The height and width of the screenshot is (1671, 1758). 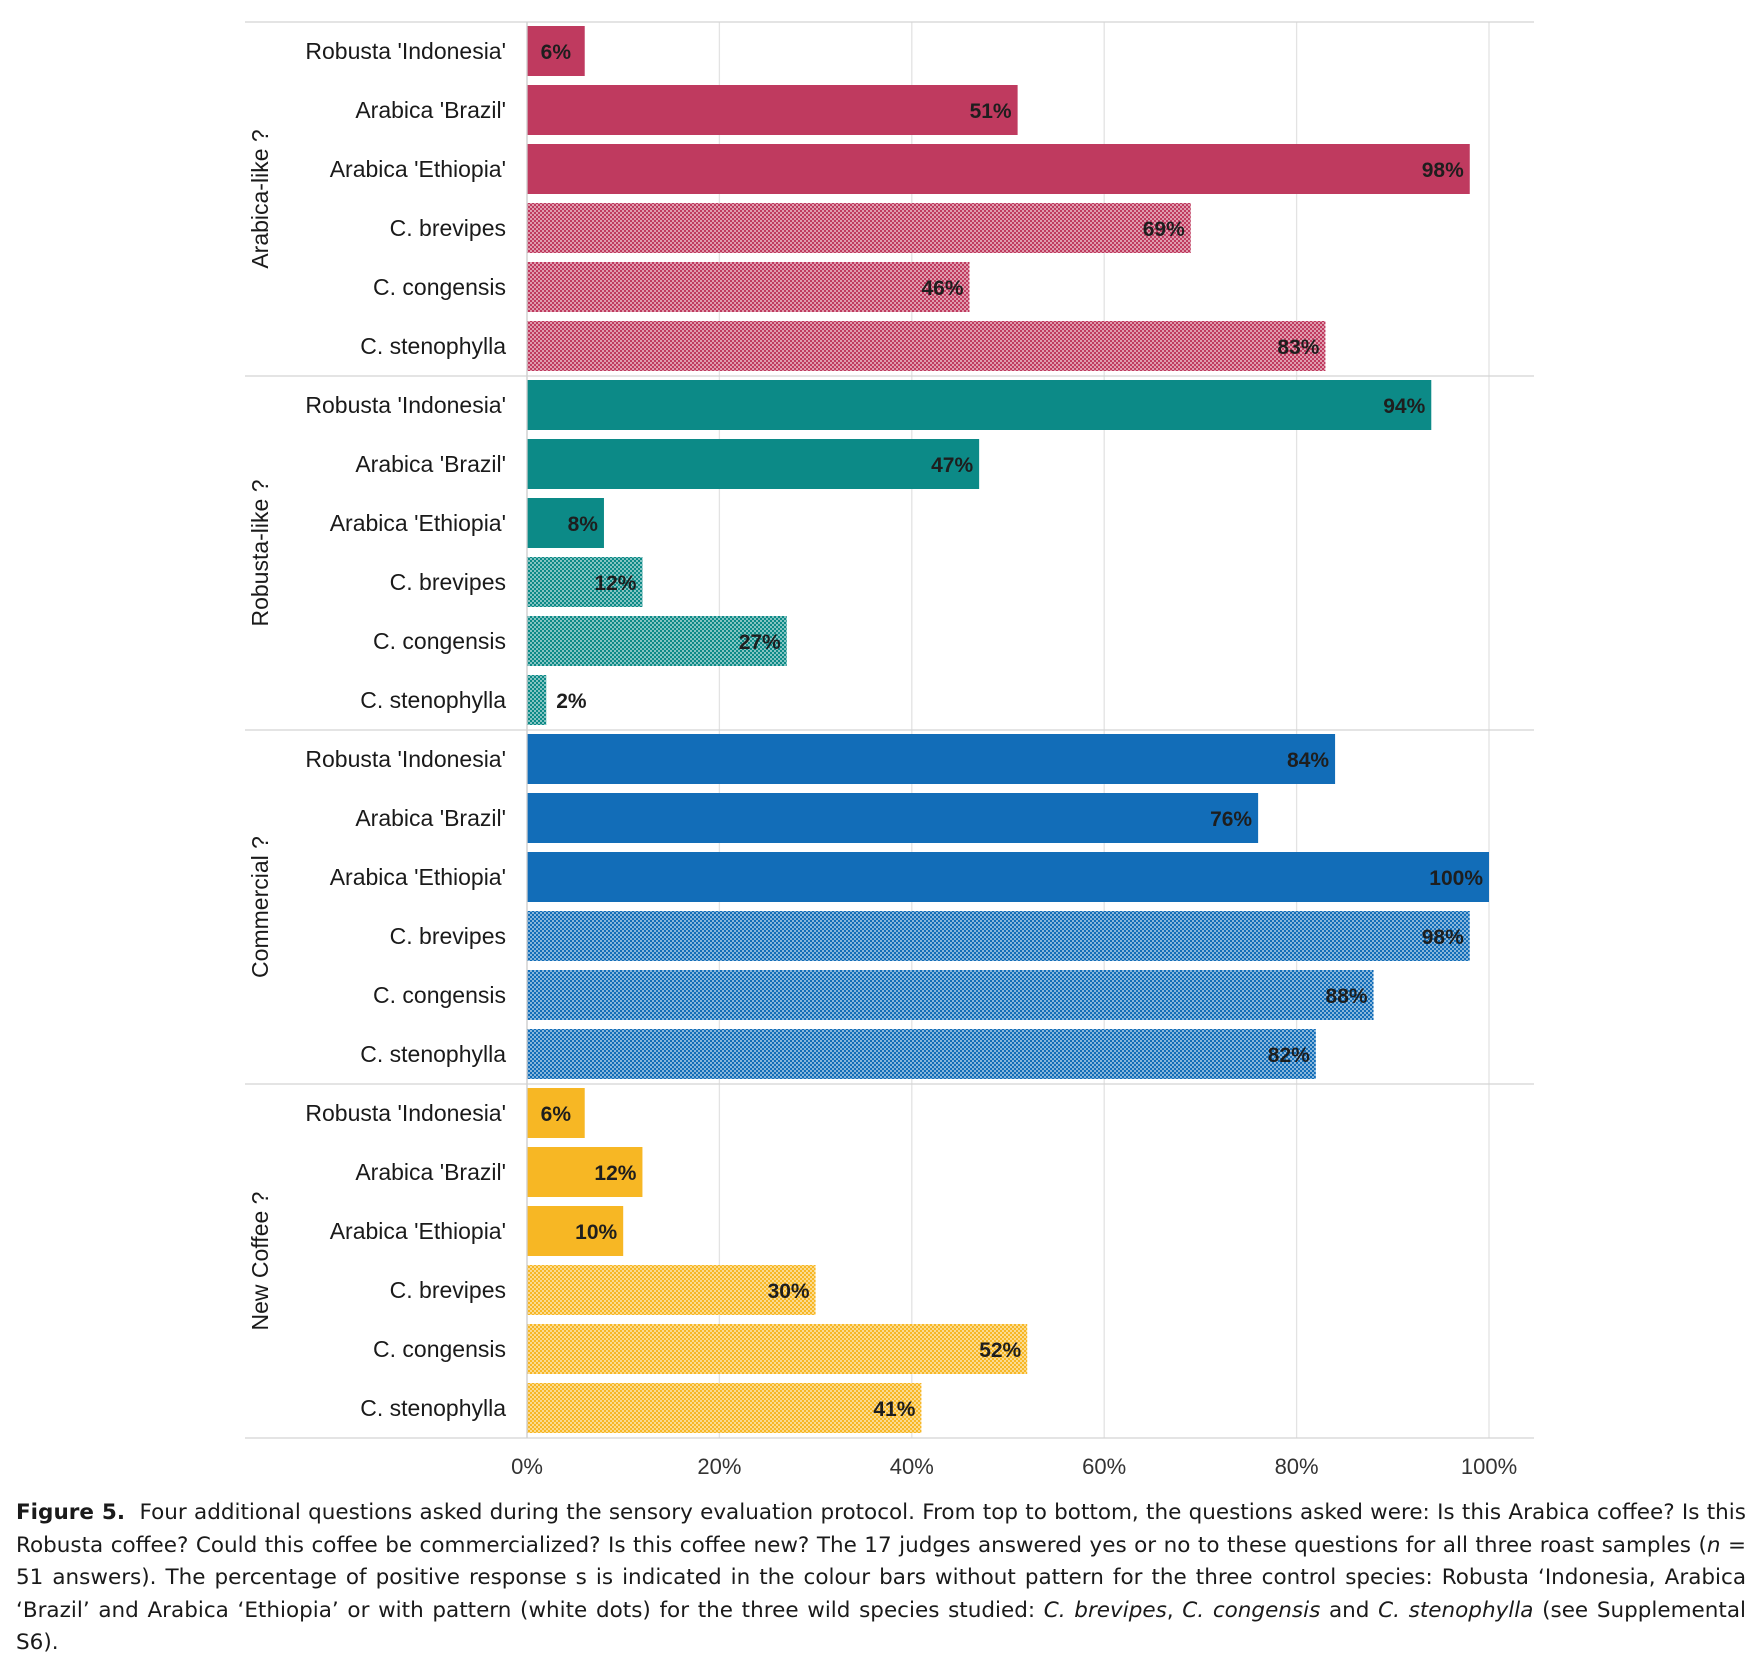 I want to click on x-tick-label: 20%, so click(x=719, y=1466).